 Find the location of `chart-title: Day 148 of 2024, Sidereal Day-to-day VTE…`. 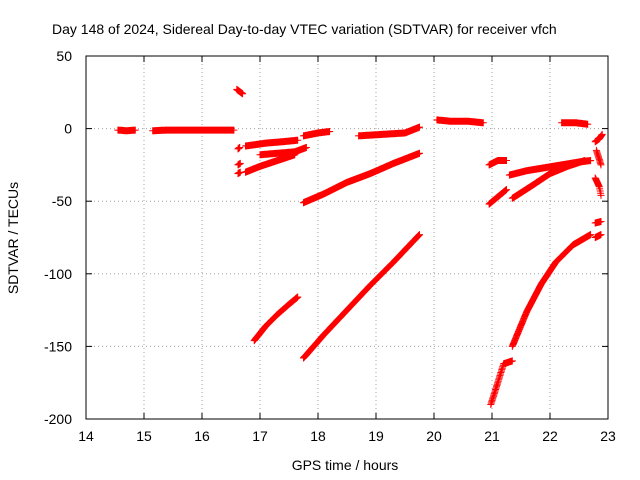

chart-title: Day 148 of 2024, Sidereal Day-to-day VTE… is located at coordinates (304, 29).